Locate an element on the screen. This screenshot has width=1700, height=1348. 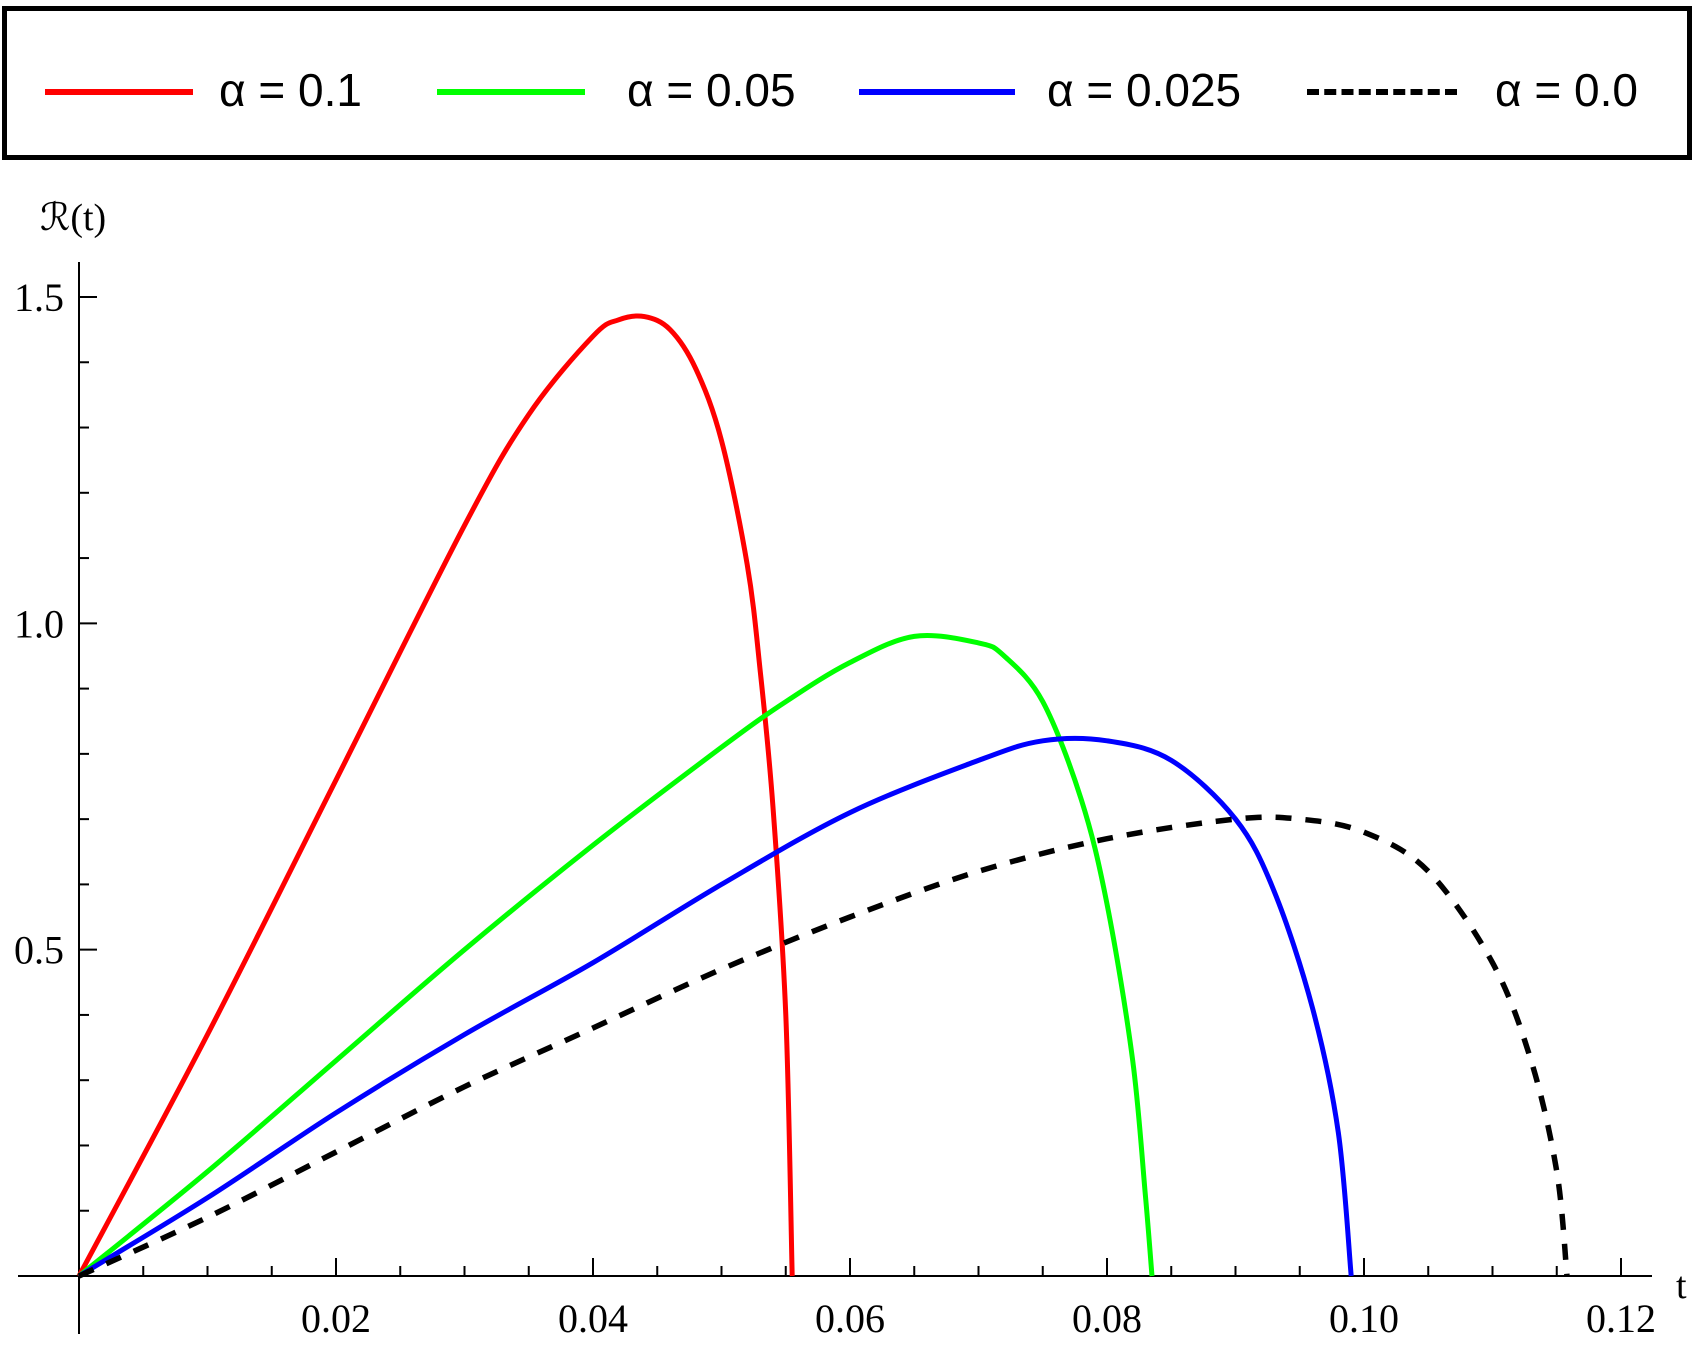
x-axis-label: t is located at coordinates (1681, 1286).